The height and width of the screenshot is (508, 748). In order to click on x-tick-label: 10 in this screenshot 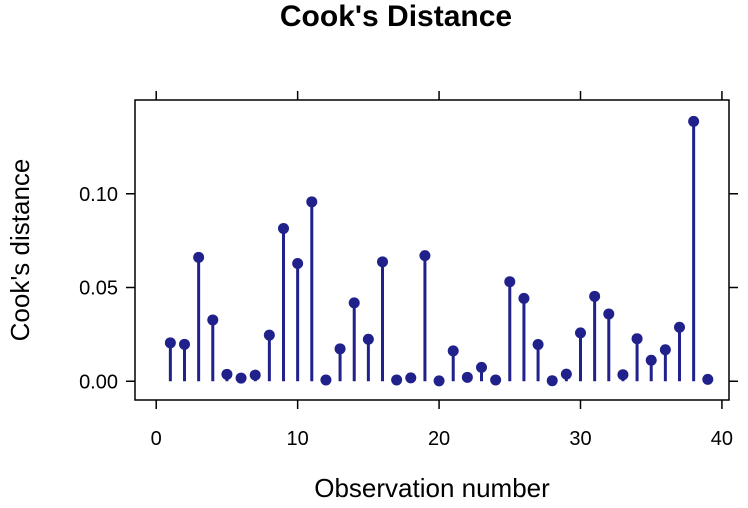, I will do `click(298, 439)`.